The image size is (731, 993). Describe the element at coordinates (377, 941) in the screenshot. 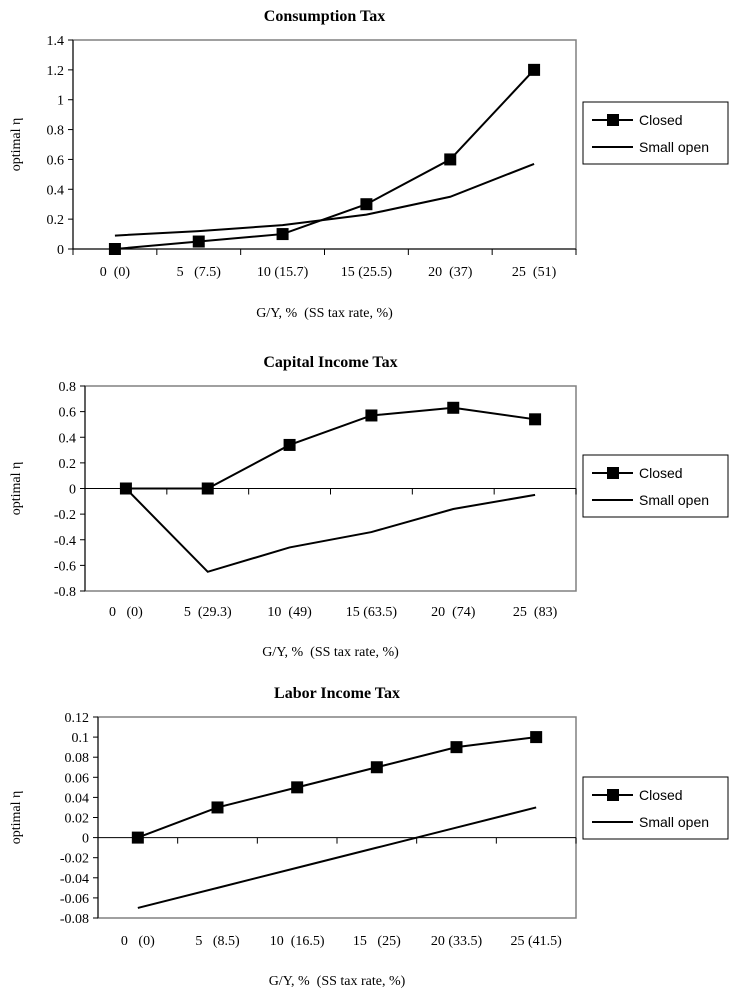

I see `x-tick-label: 15 (25)` at that location.